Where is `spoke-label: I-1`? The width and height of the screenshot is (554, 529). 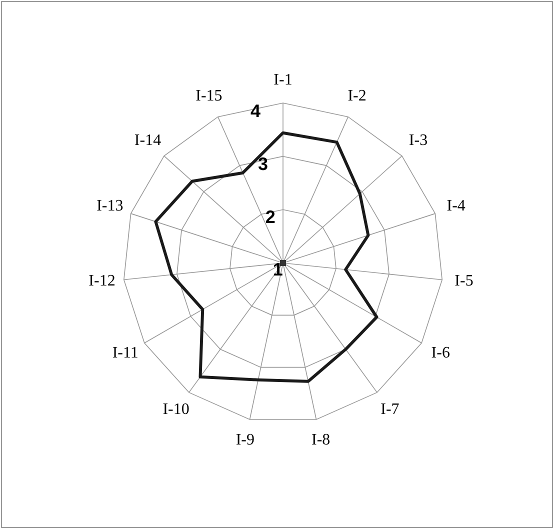
spoke-label: I-1 is located at coordinates (283, 80).